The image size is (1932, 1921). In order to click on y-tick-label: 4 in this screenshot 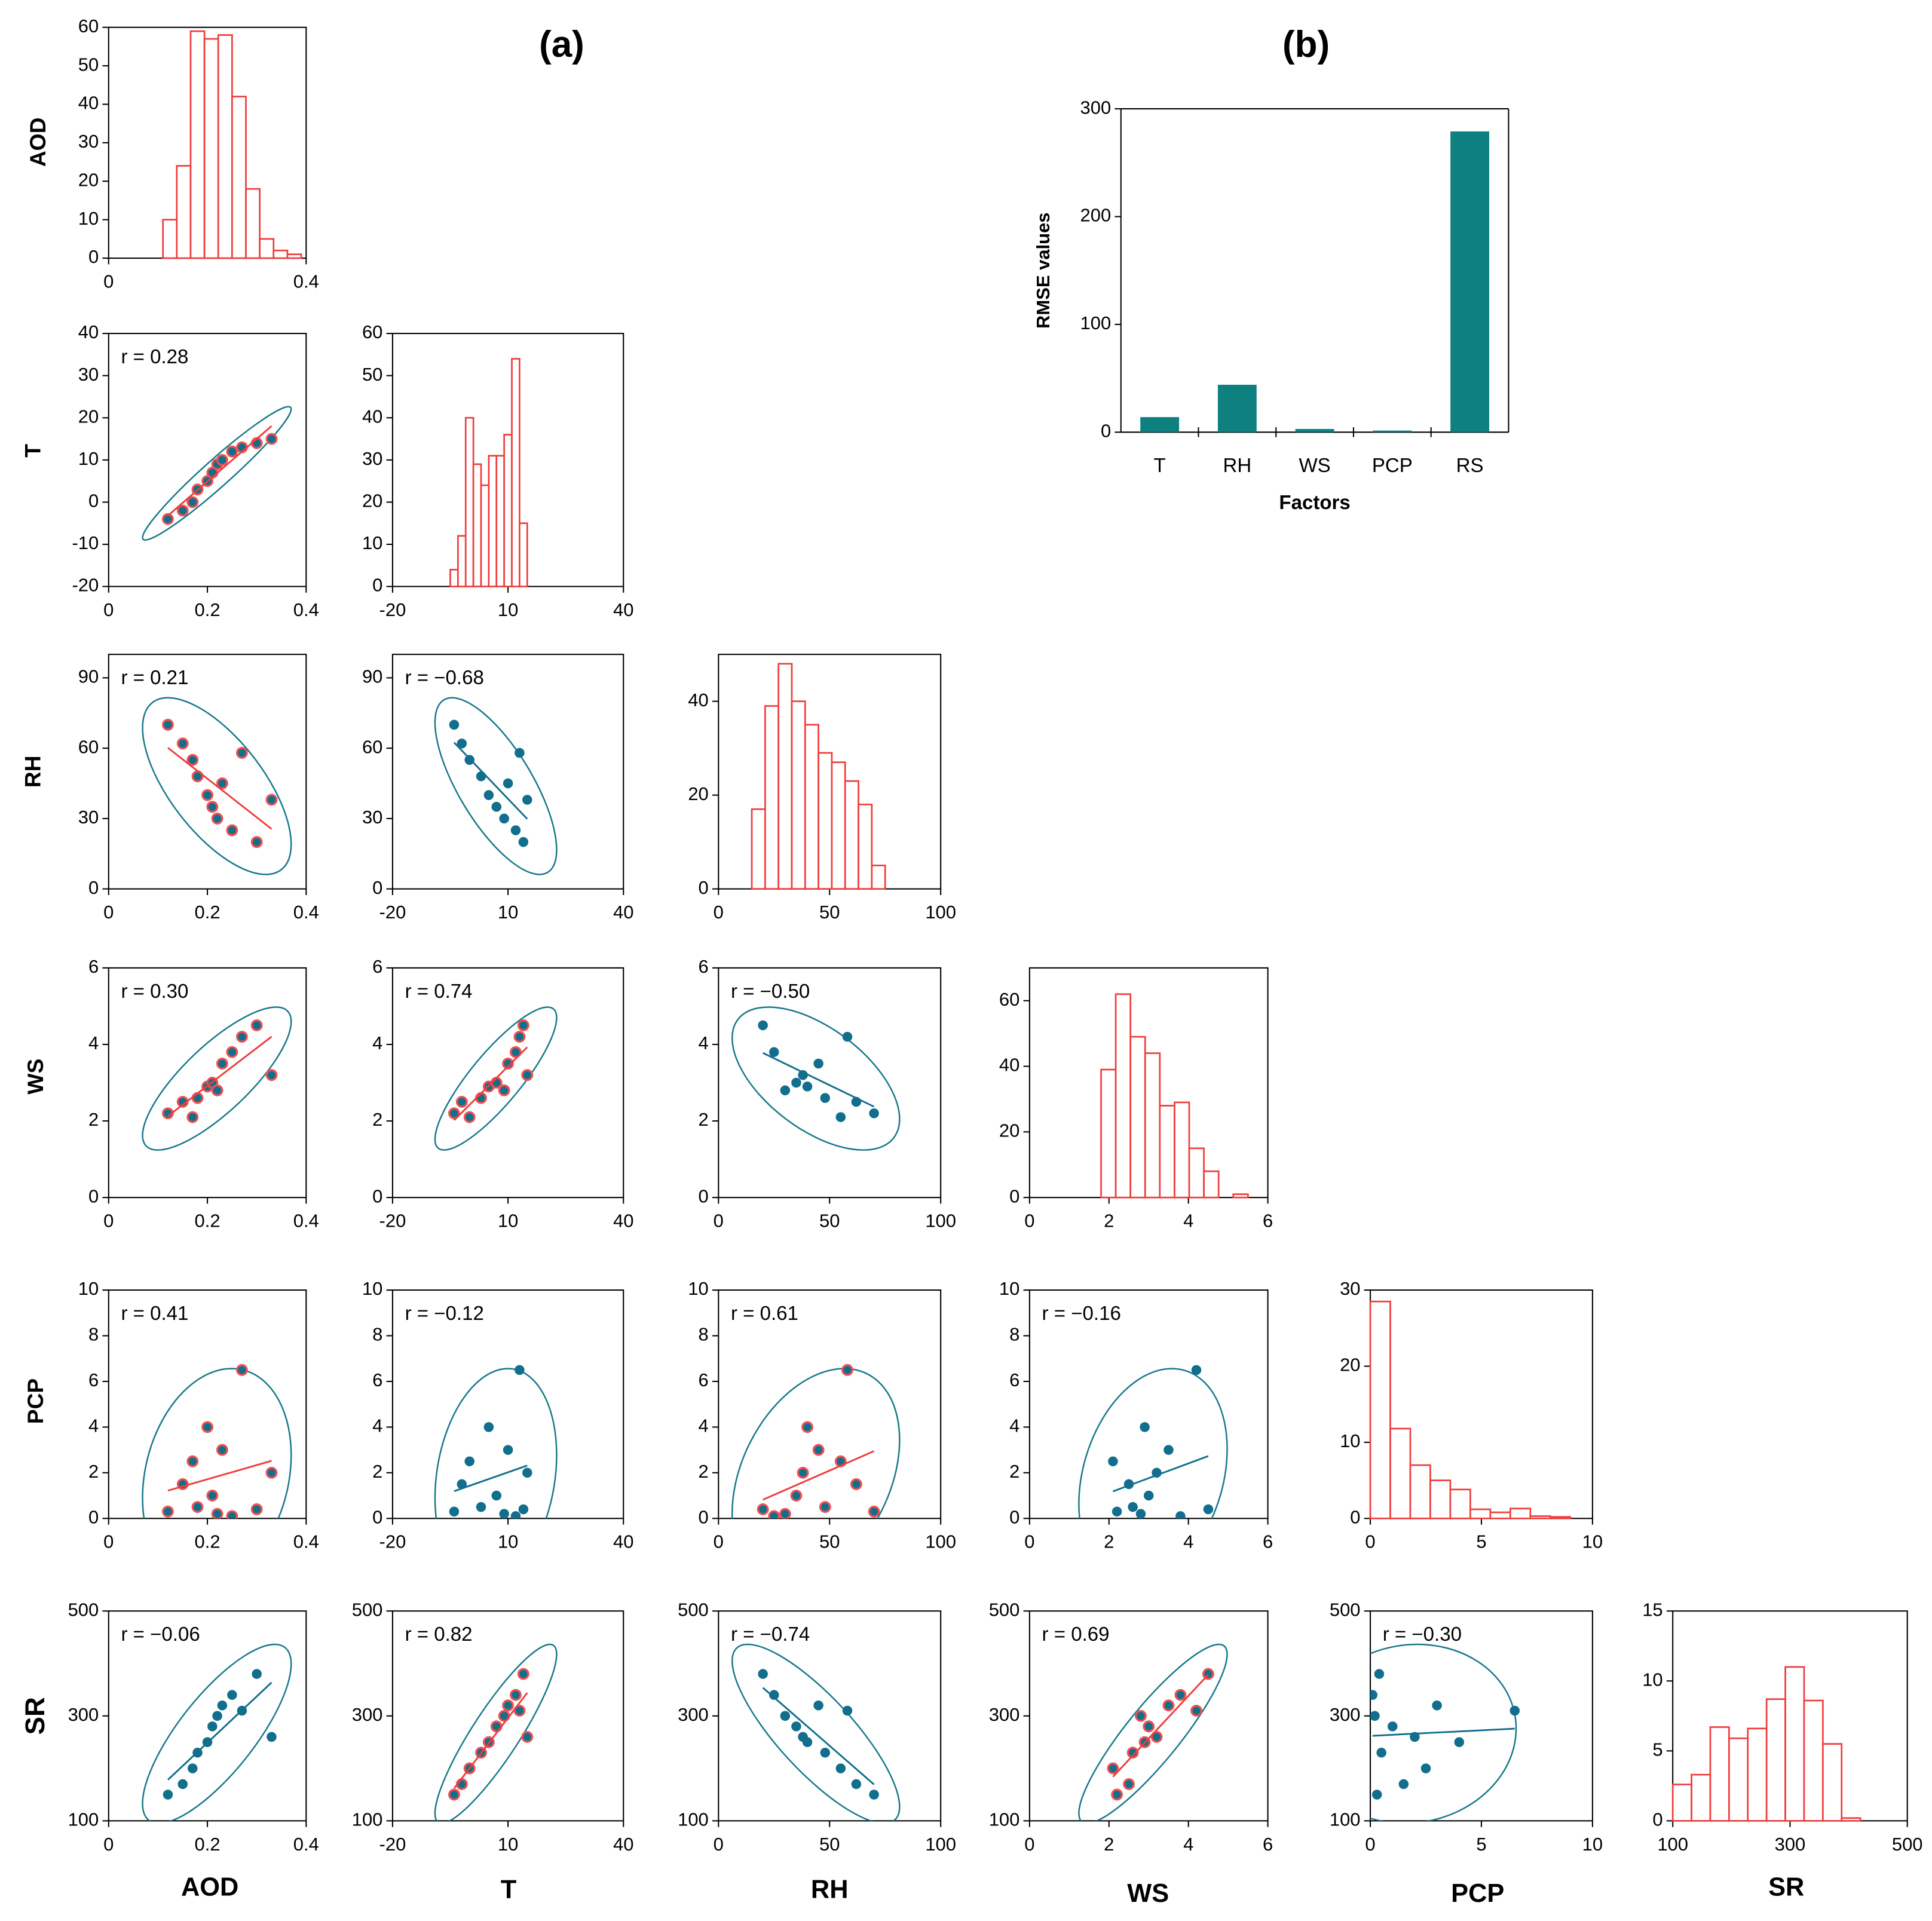, I will do `click(93, 1043)`.